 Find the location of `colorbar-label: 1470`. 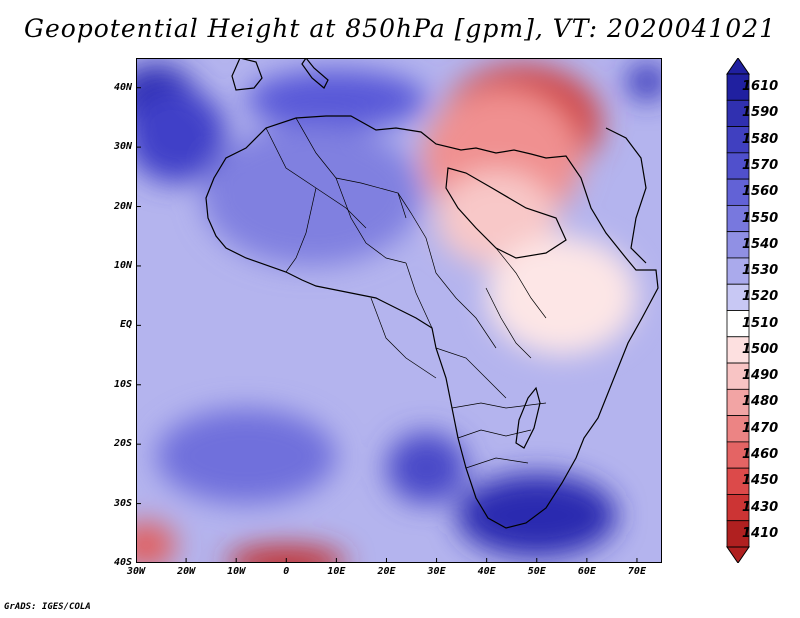

colorbar-label: 1470 is located at coordinates (760, 428).